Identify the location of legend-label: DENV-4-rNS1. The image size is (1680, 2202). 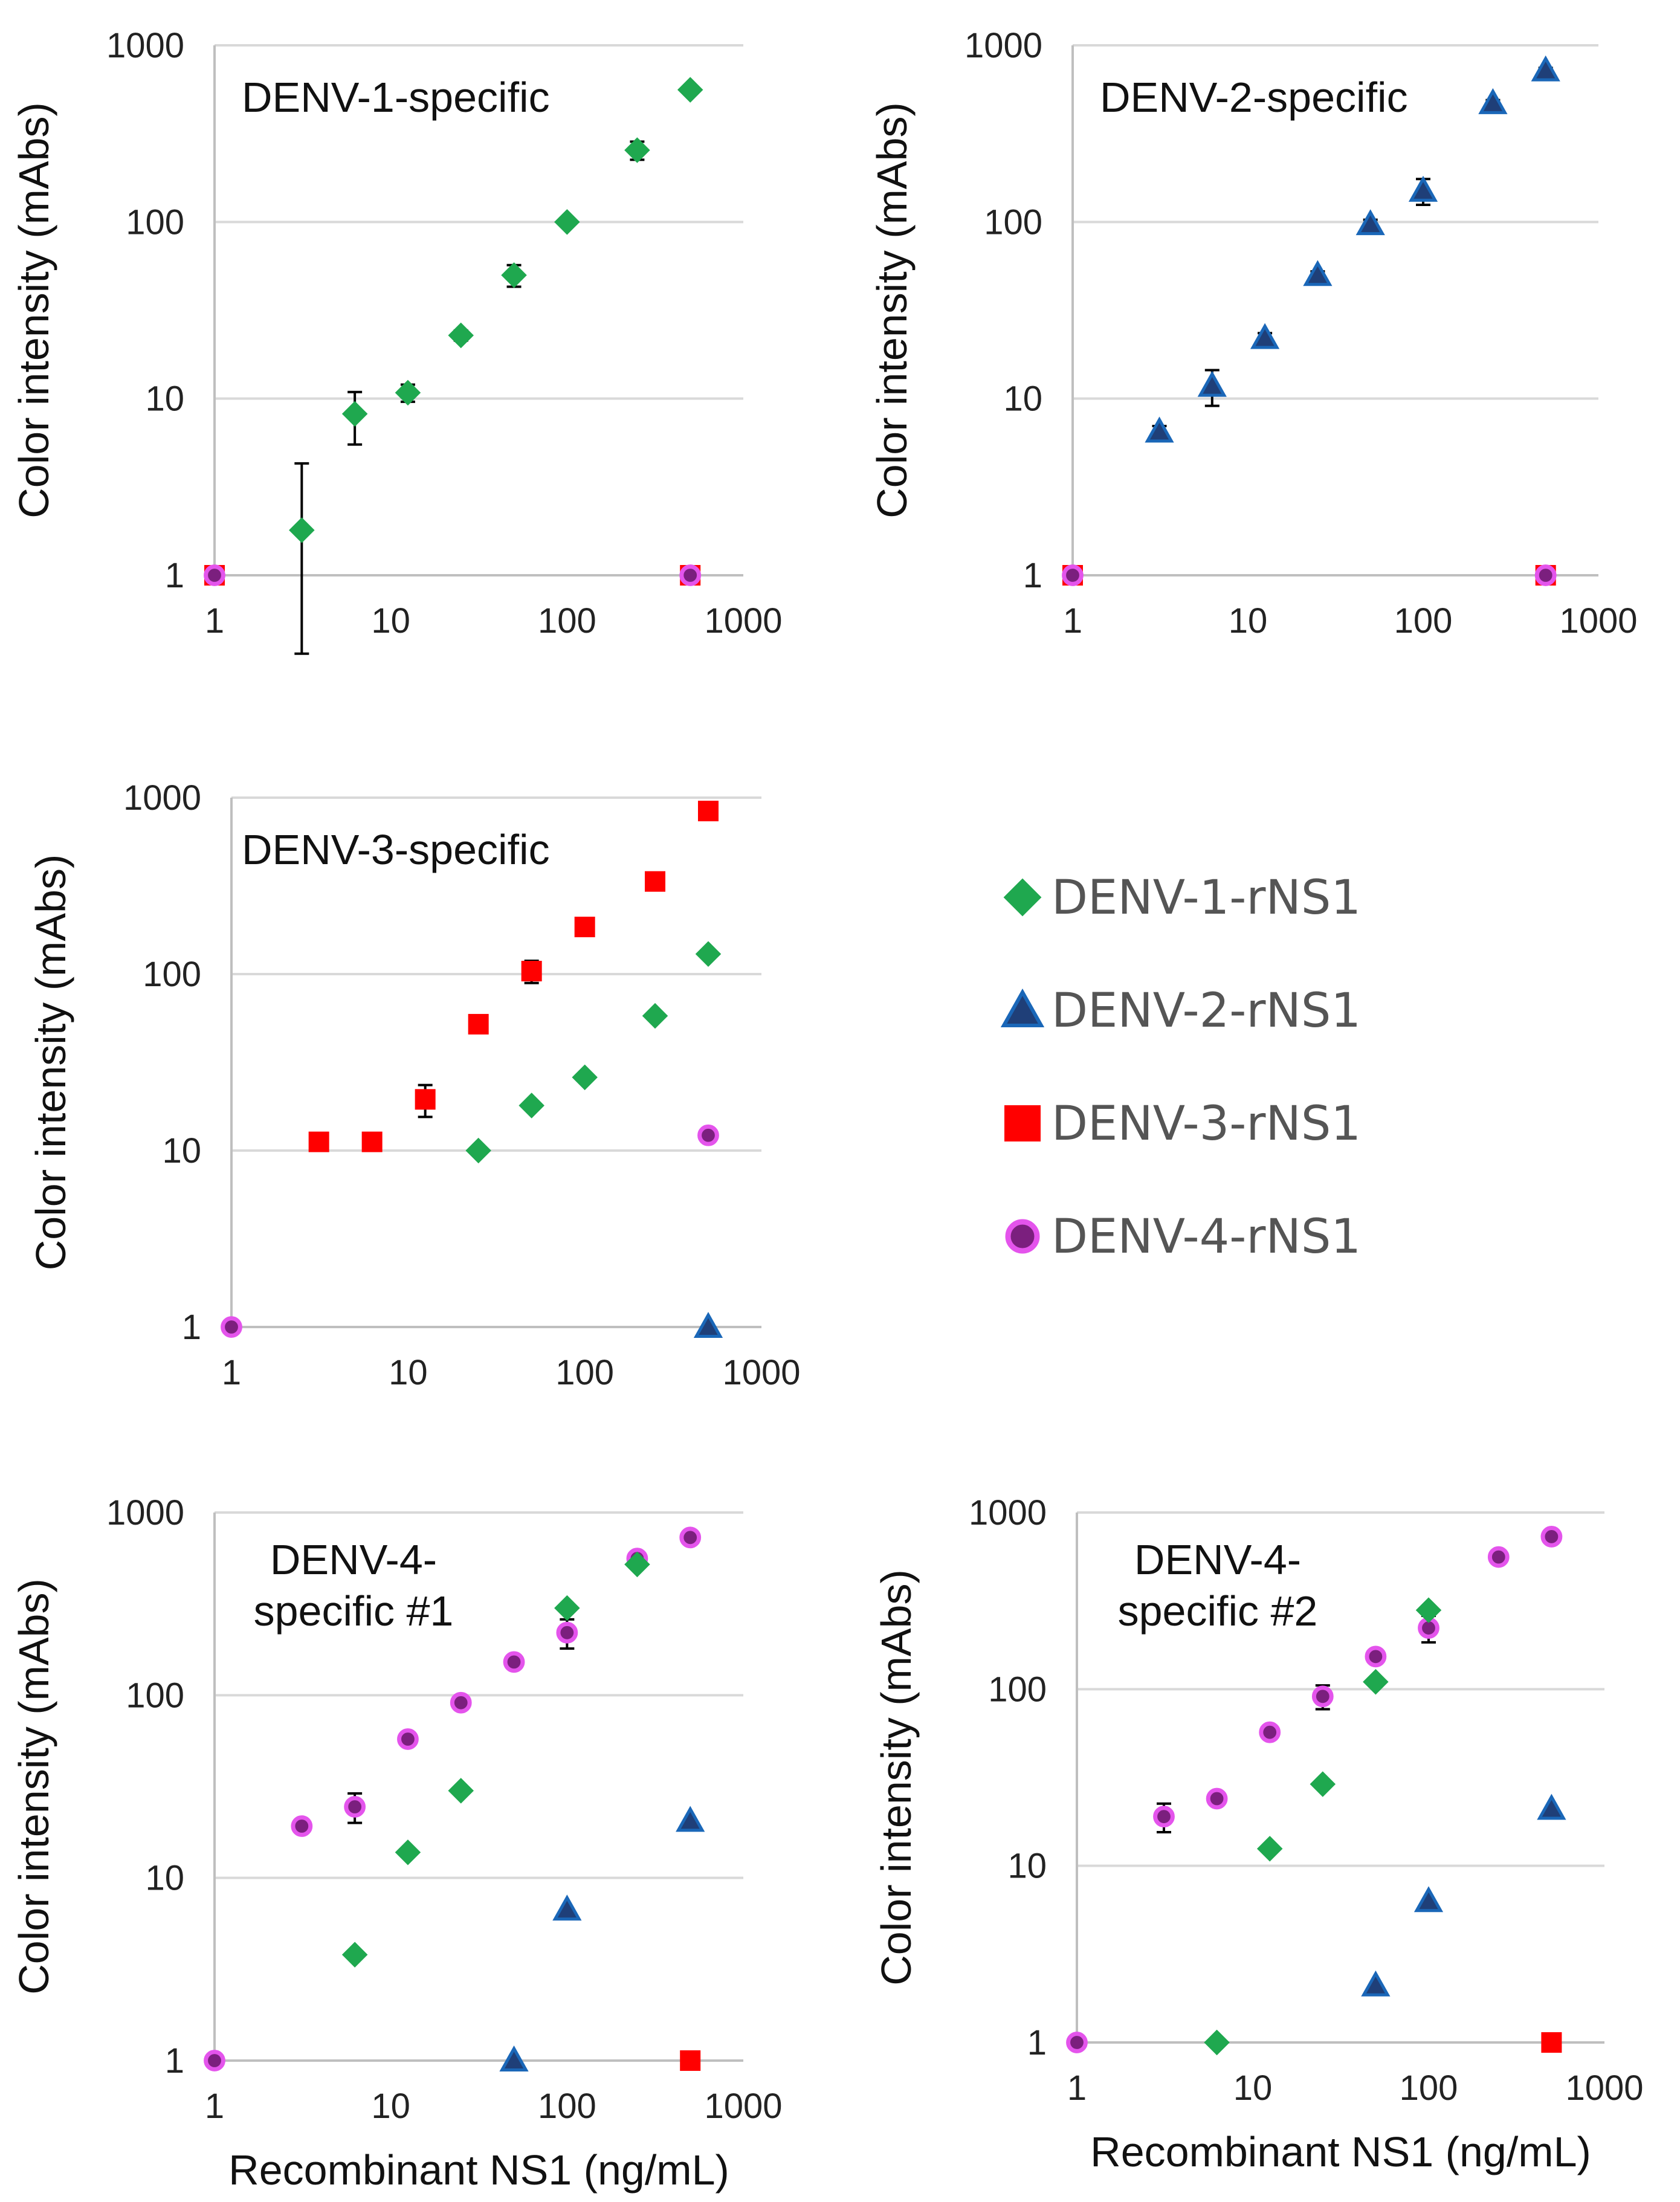
(1206, 1237).